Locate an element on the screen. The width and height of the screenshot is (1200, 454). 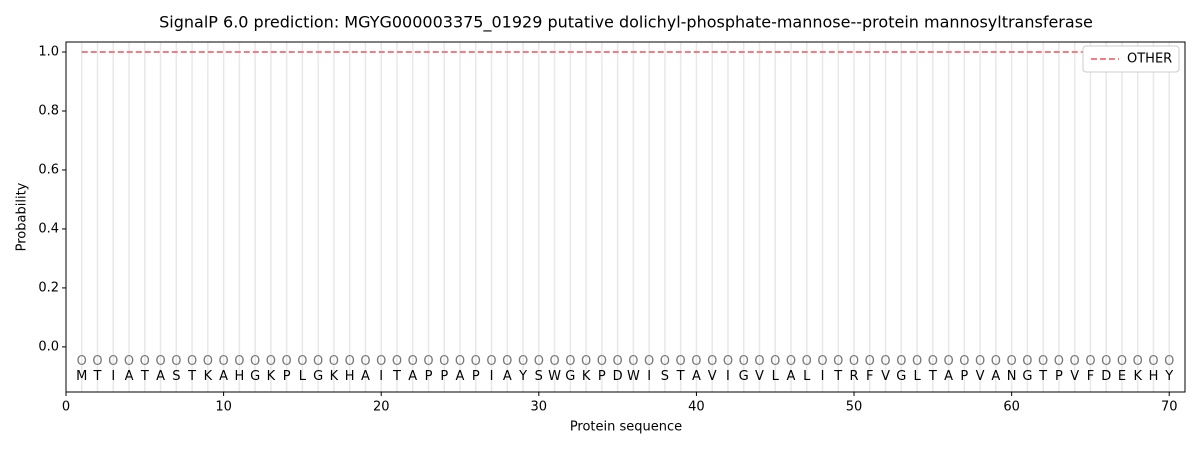
y-tick-label: 0.2 is located at coordinates (48, 287).